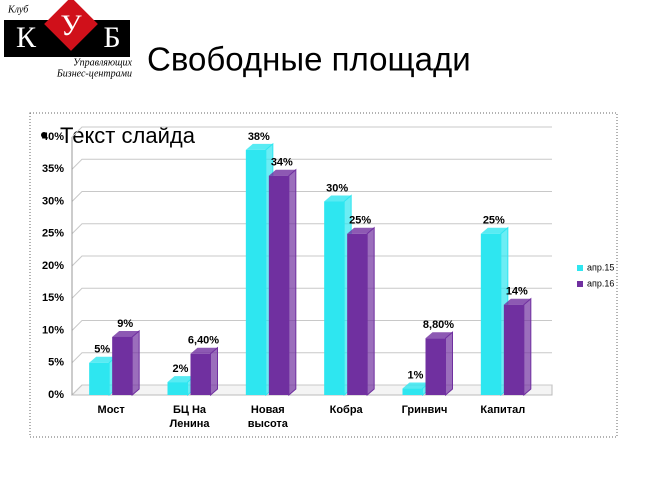 This screenshot has height=485, width=647. I want to click on y-tick-label: 35%, so click(53, 169).